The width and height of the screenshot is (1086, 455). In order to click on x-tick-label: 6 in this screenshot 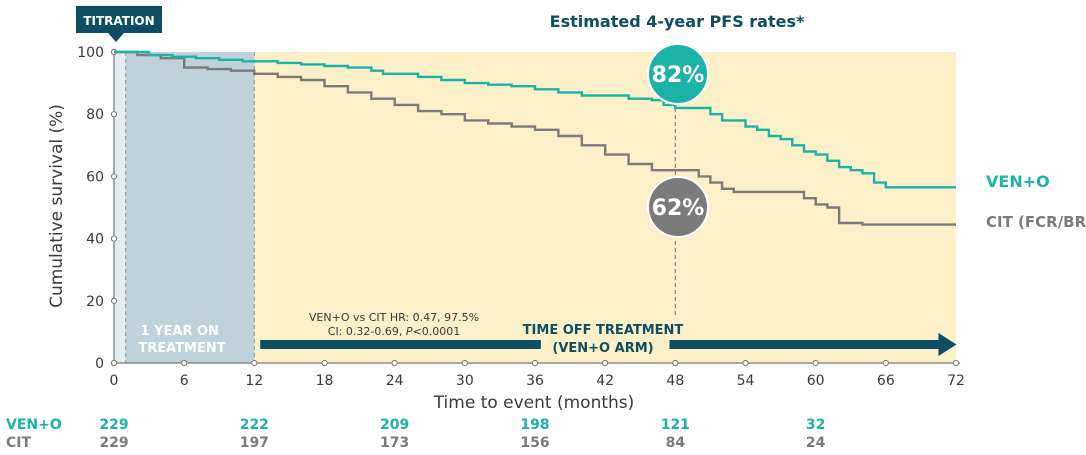, I will do `click(184, 381)`.